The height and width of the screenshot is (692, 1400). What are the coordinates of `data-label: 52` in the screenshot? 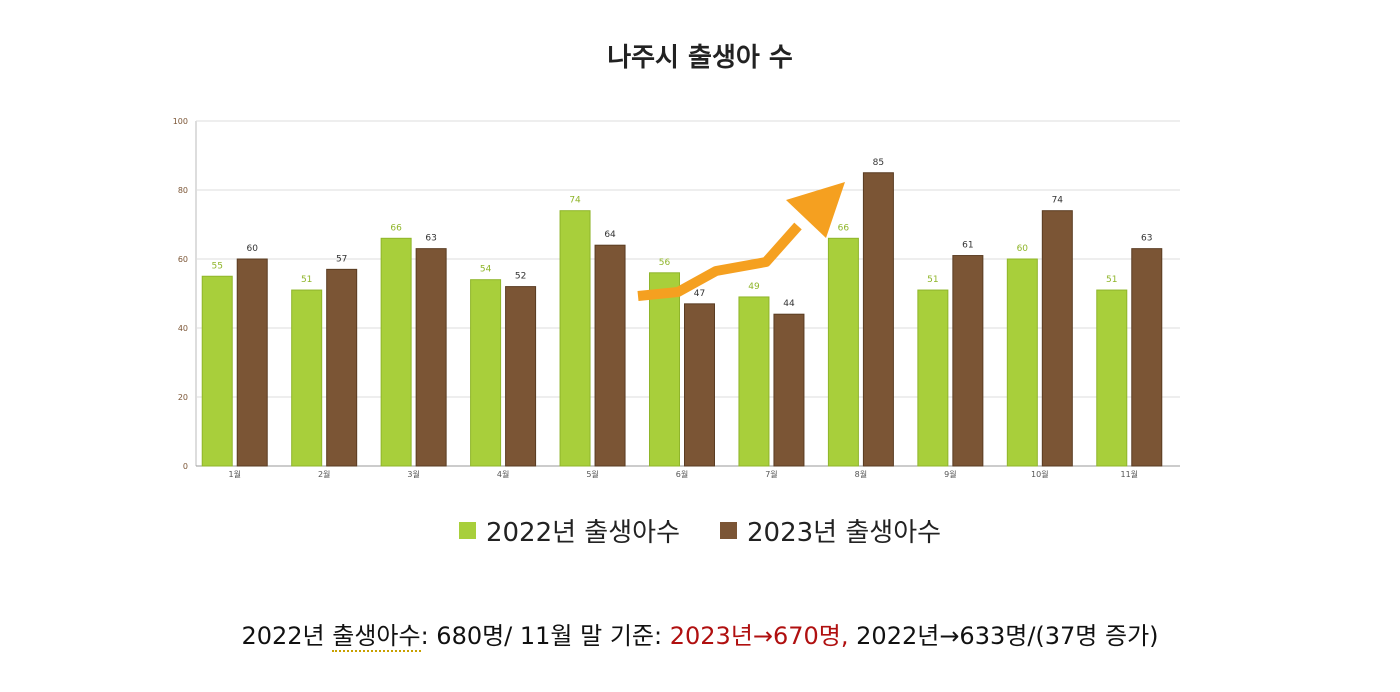 It's located at (520, 277).